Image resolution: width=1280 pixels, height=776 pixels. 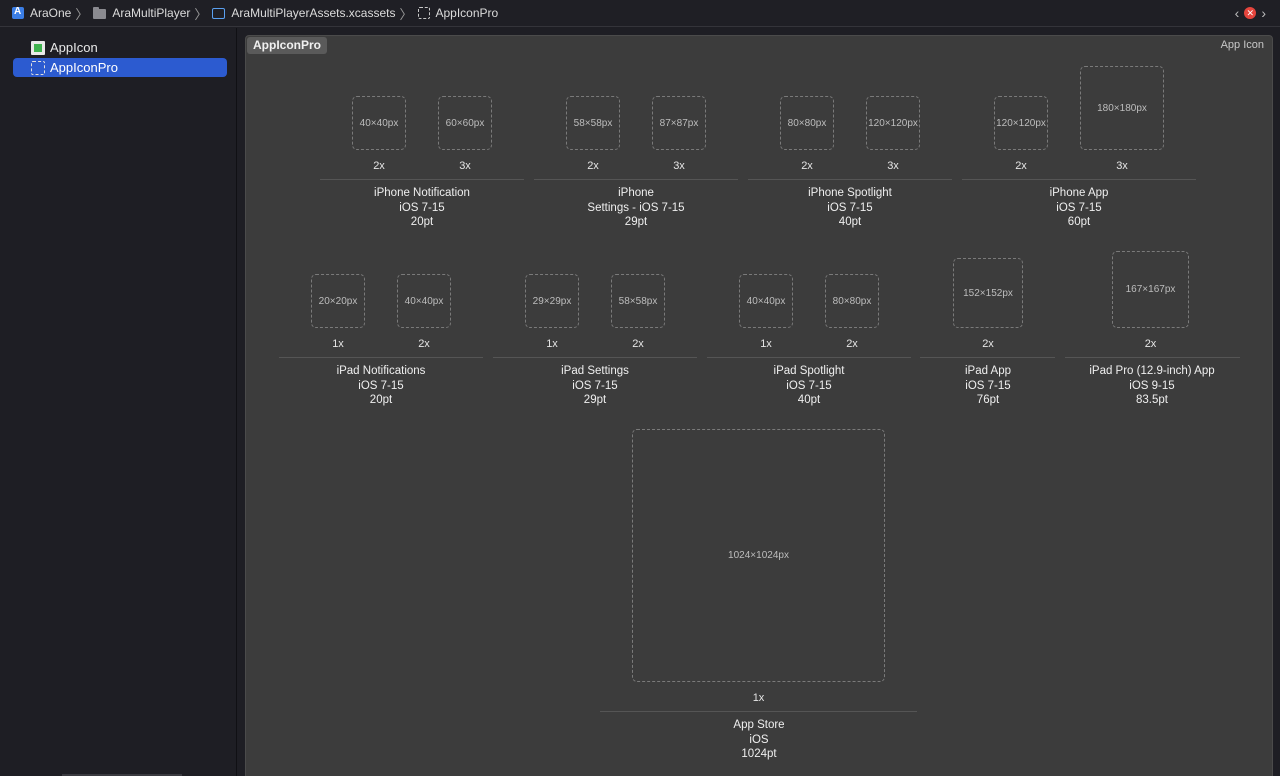 What do you see at coordinates (422, 193) in the screenshot?
I see `icon-group-caption-line: iPhone Notification` at bounding box center [422, 193].